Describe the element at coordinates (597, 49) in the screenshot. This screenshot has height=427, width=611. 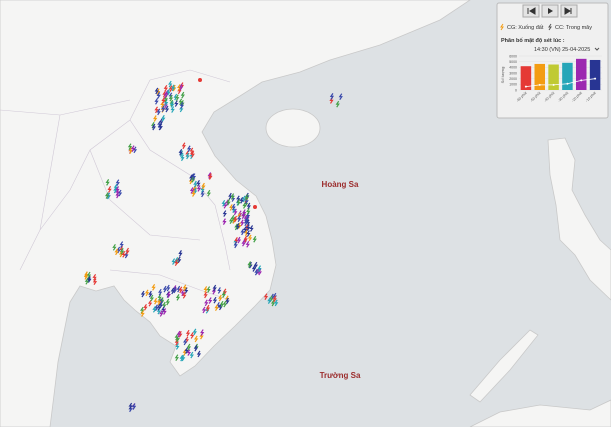
I see `dropdown-arrow` at that location.